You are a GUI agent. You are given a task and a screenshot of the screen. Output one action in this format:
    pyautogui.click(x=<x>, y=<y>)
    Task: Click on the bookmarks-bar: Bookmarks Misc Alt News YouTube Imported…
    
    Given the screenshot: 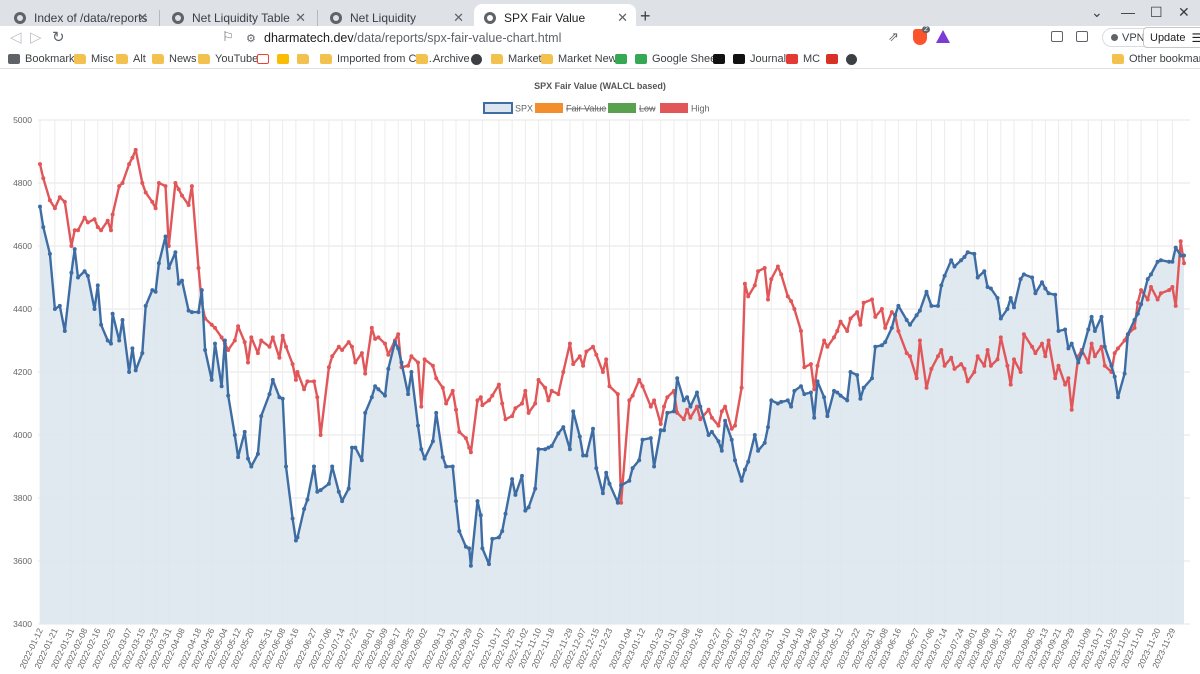 What is the action you would take?
    pyautogui.click(x=600, y=59)
    